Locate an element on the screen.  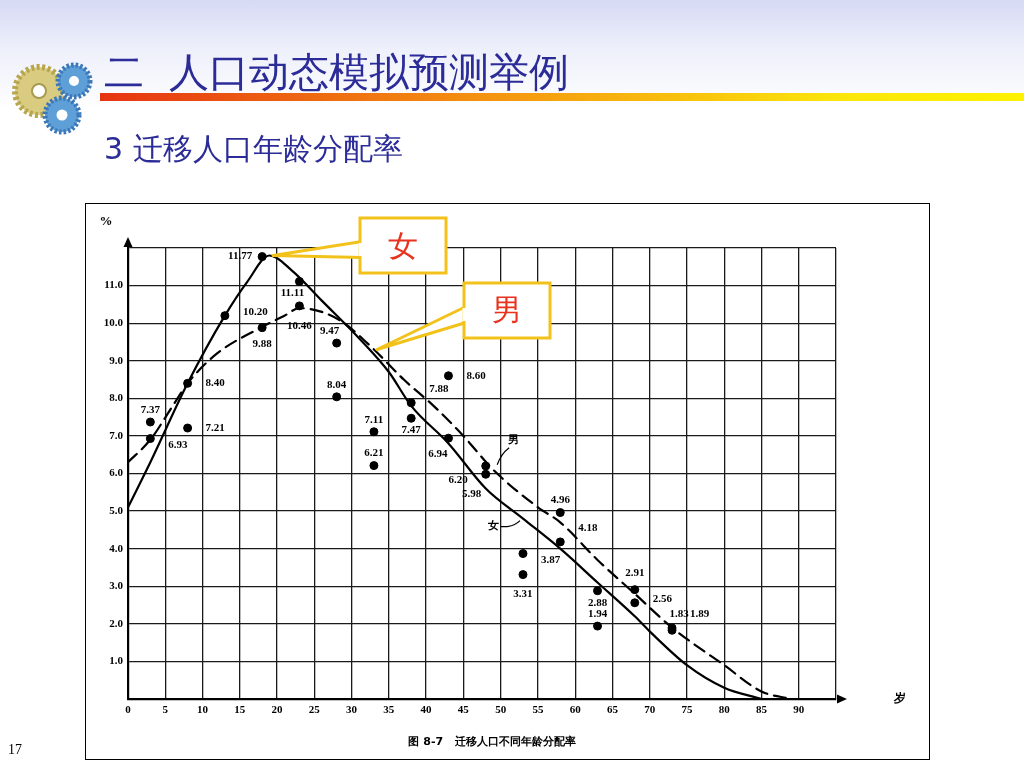
data-label: 6.94 is located at coordinates (438, 453).